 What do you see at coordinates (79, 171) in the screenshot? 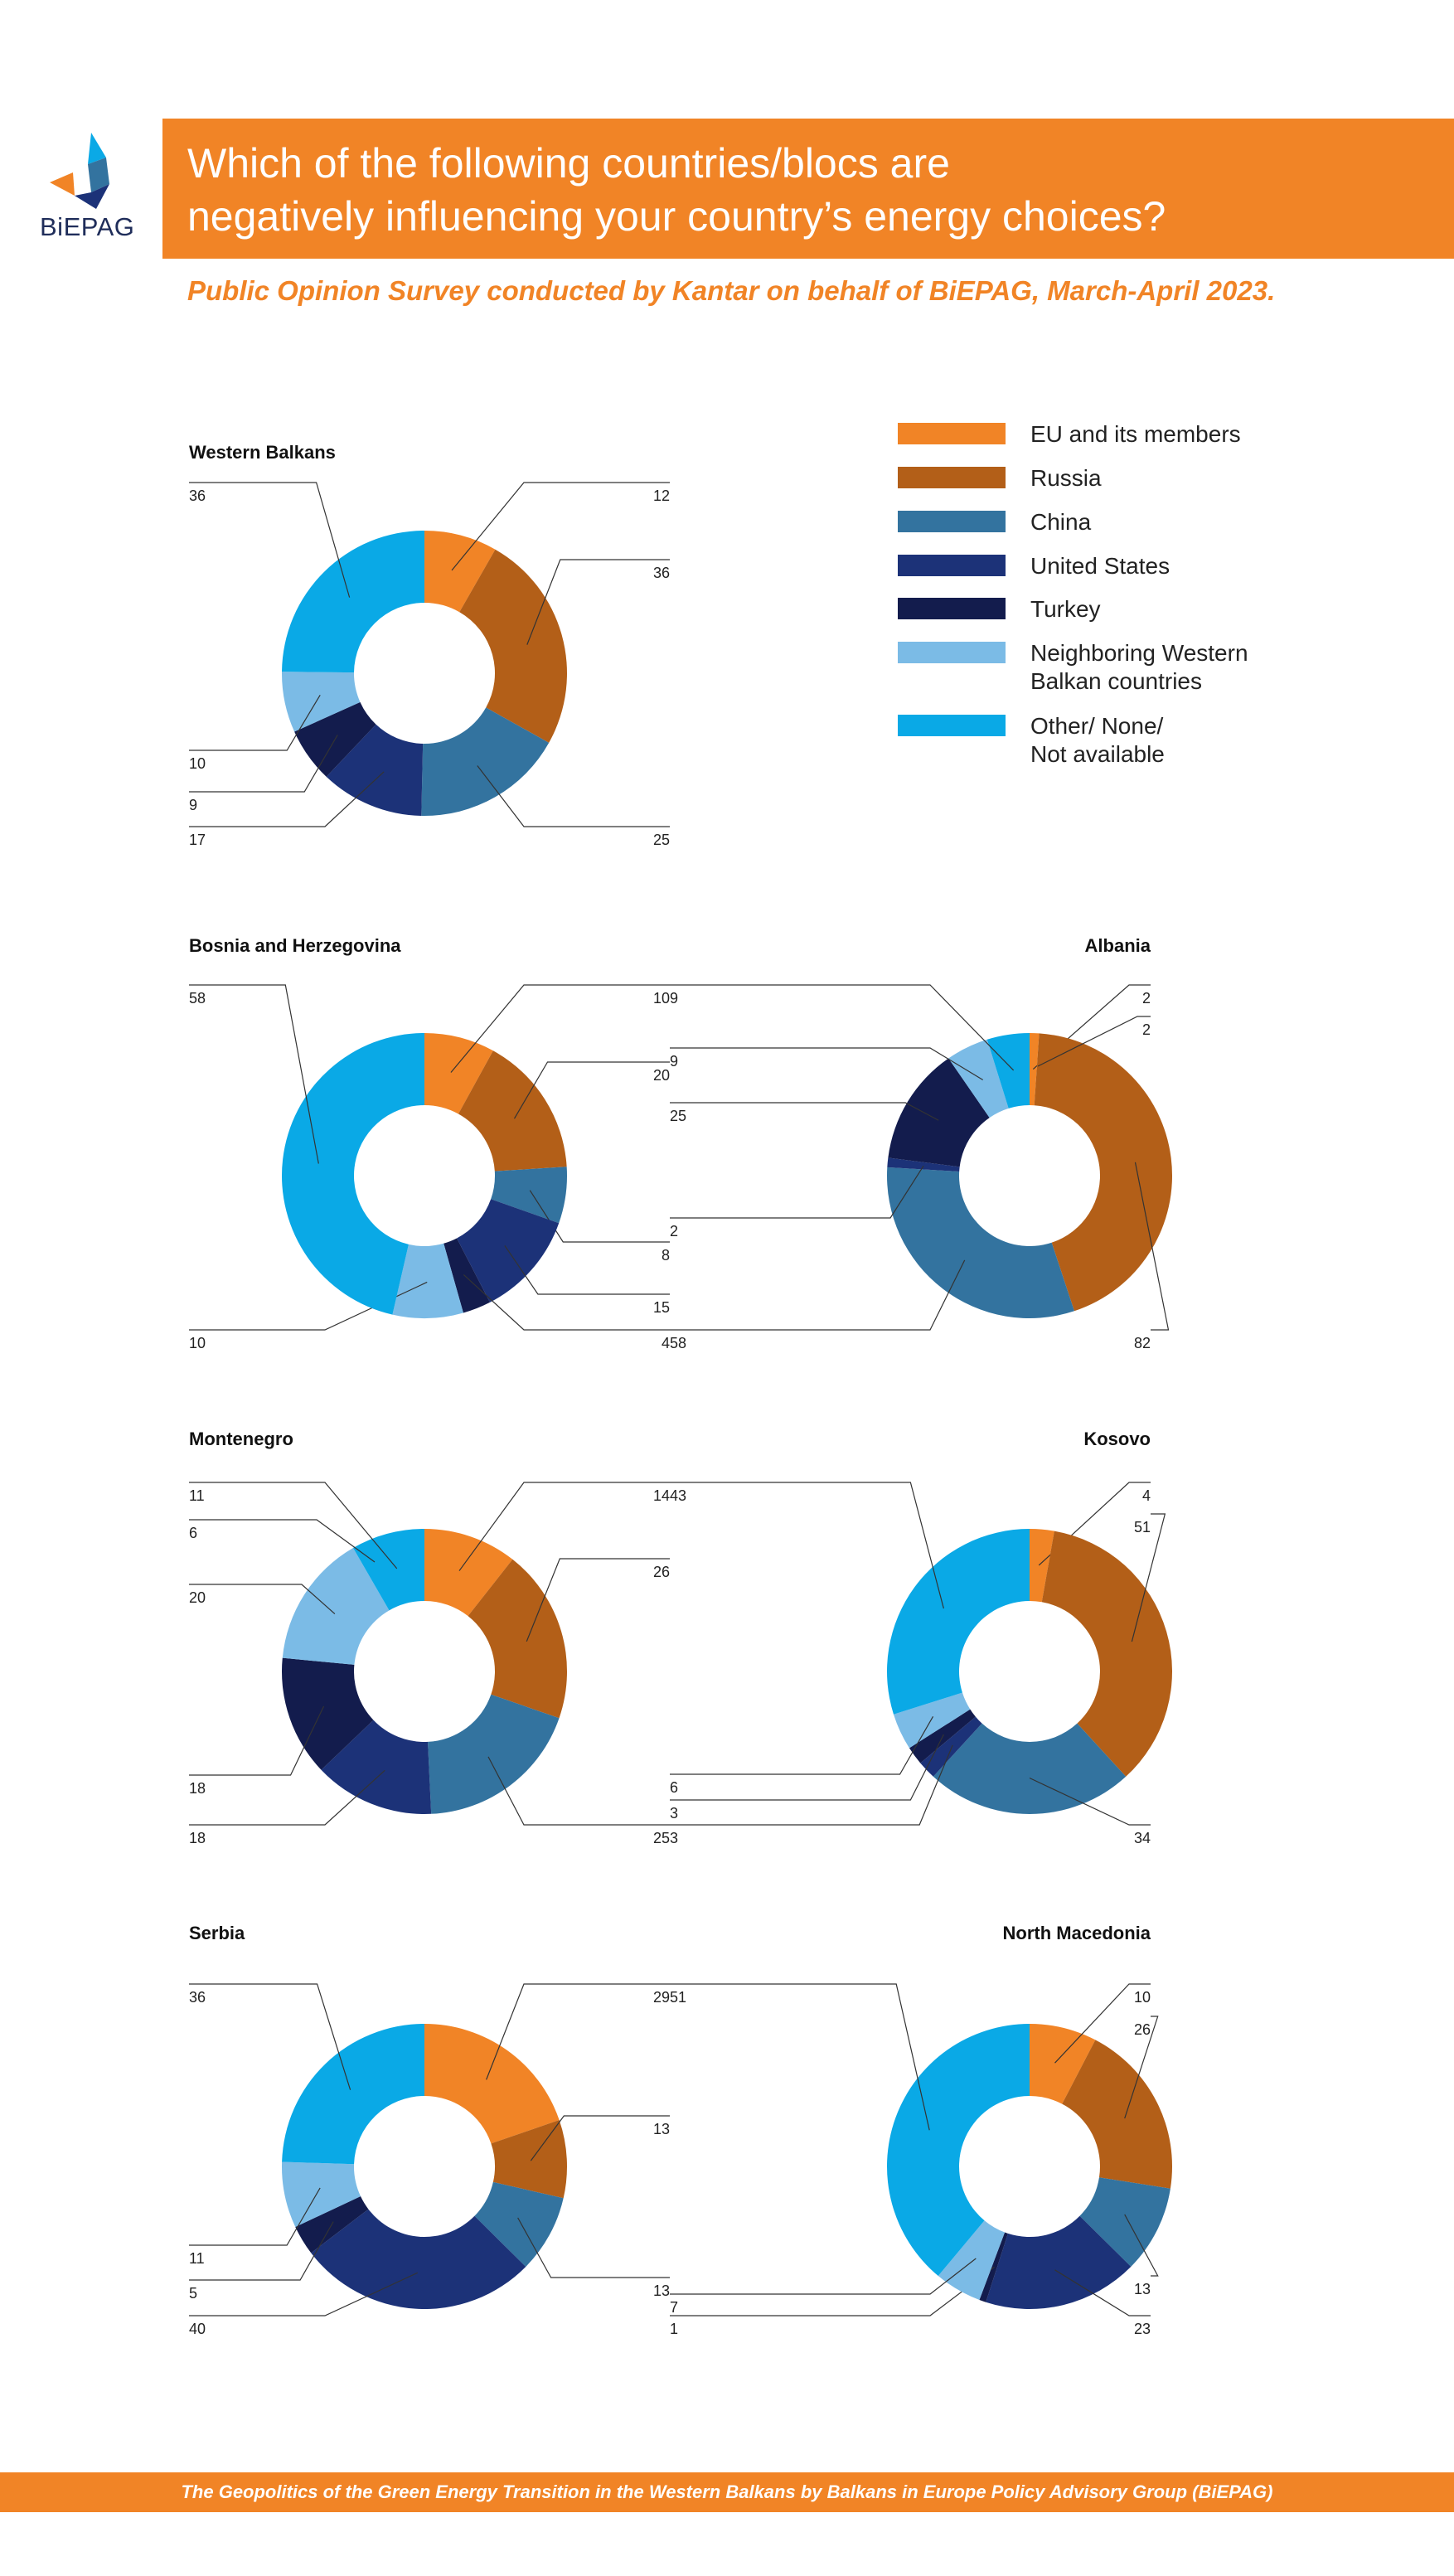
I see `biepag-logo-icon` at bounding box center [79, 171].